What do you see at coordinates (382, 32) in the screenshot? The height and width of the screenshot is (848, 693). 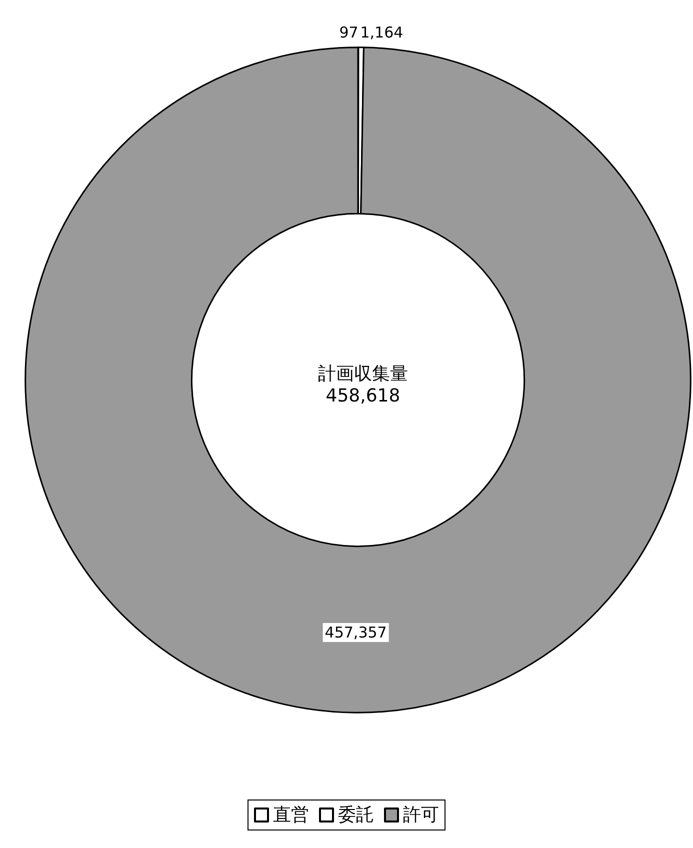 I see `data-label: 1,164` at bounding box center [382, 32].